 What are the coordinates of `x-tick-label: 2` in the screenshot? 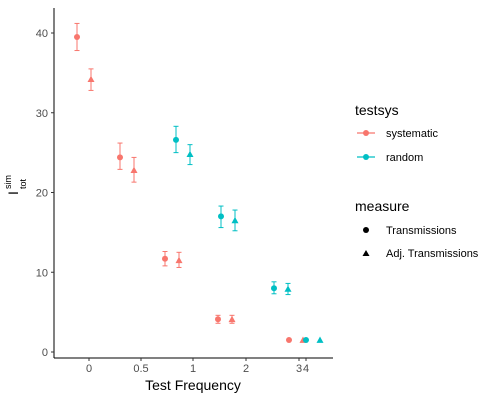 It's located at (246, 369).